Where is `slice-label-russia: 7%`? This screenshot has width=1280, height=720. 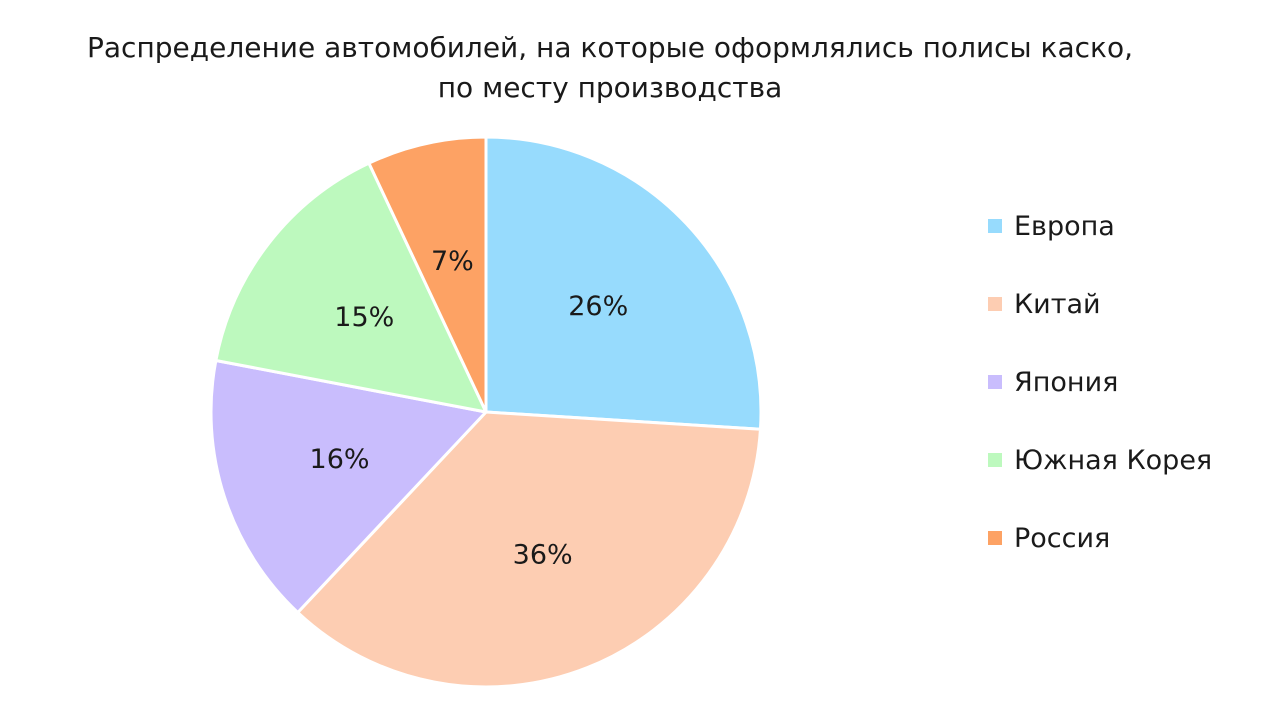
slice-label-russia: 7% is located at coordinates (452, 261).